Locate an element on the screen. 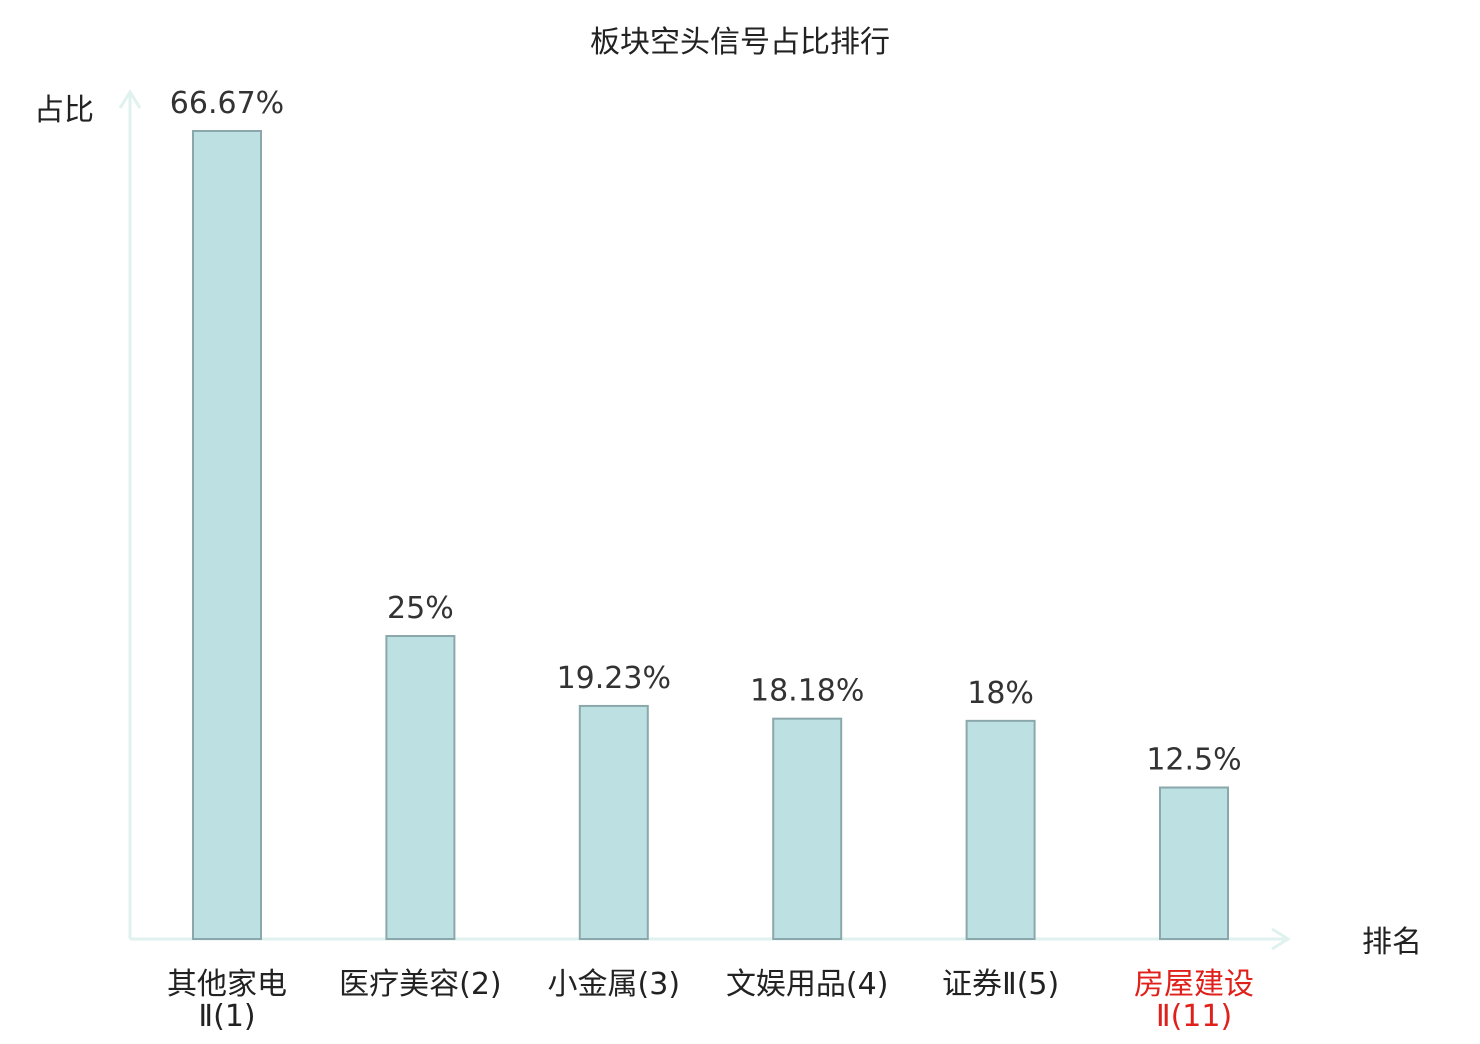 The height and width of the screenshot is (1044, 1480). category-label: 其他家电 is located at coordinates (227, 984).